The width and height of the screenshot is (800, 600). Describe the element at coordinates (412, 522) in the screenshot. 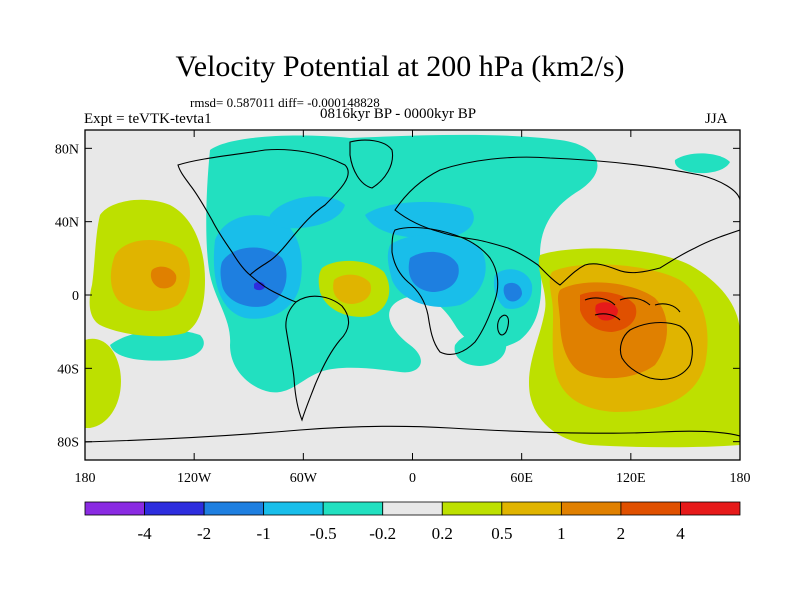

I see `colorbar: -4 -2 -1 -0.5 -0.2 0.2 0.5 1 2 4` at that location.